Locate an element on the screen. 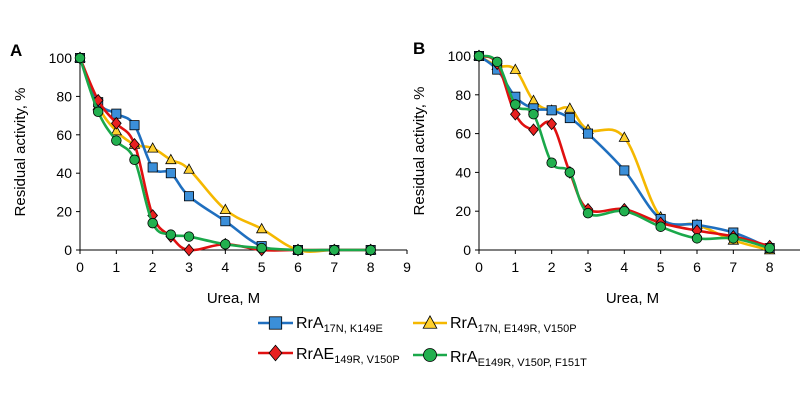  legend-marker-f151t is located at coordinates (430, 355).